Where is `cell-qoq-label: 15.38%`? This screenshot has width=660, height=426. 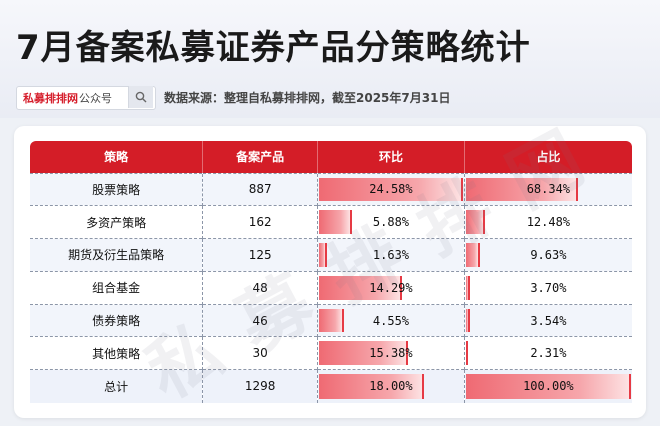 cell-qoq-label: 15.38% is located at coordinates (391, 353).